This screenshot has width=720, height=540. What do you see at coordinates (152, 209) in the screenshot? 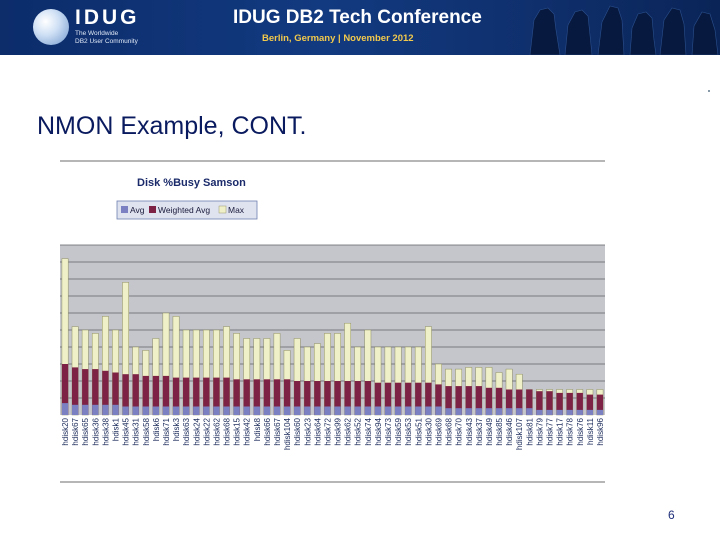
I see `legend-weighted-swatch` at bounding box center [152, 209].